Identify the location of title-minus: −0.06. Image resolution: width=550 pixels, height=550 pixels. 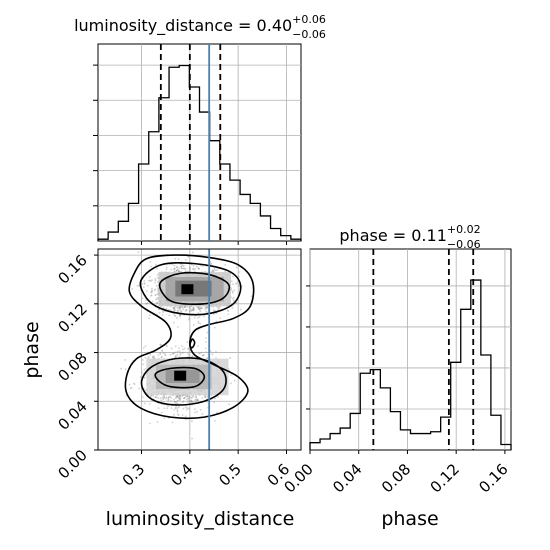
(309, 34).